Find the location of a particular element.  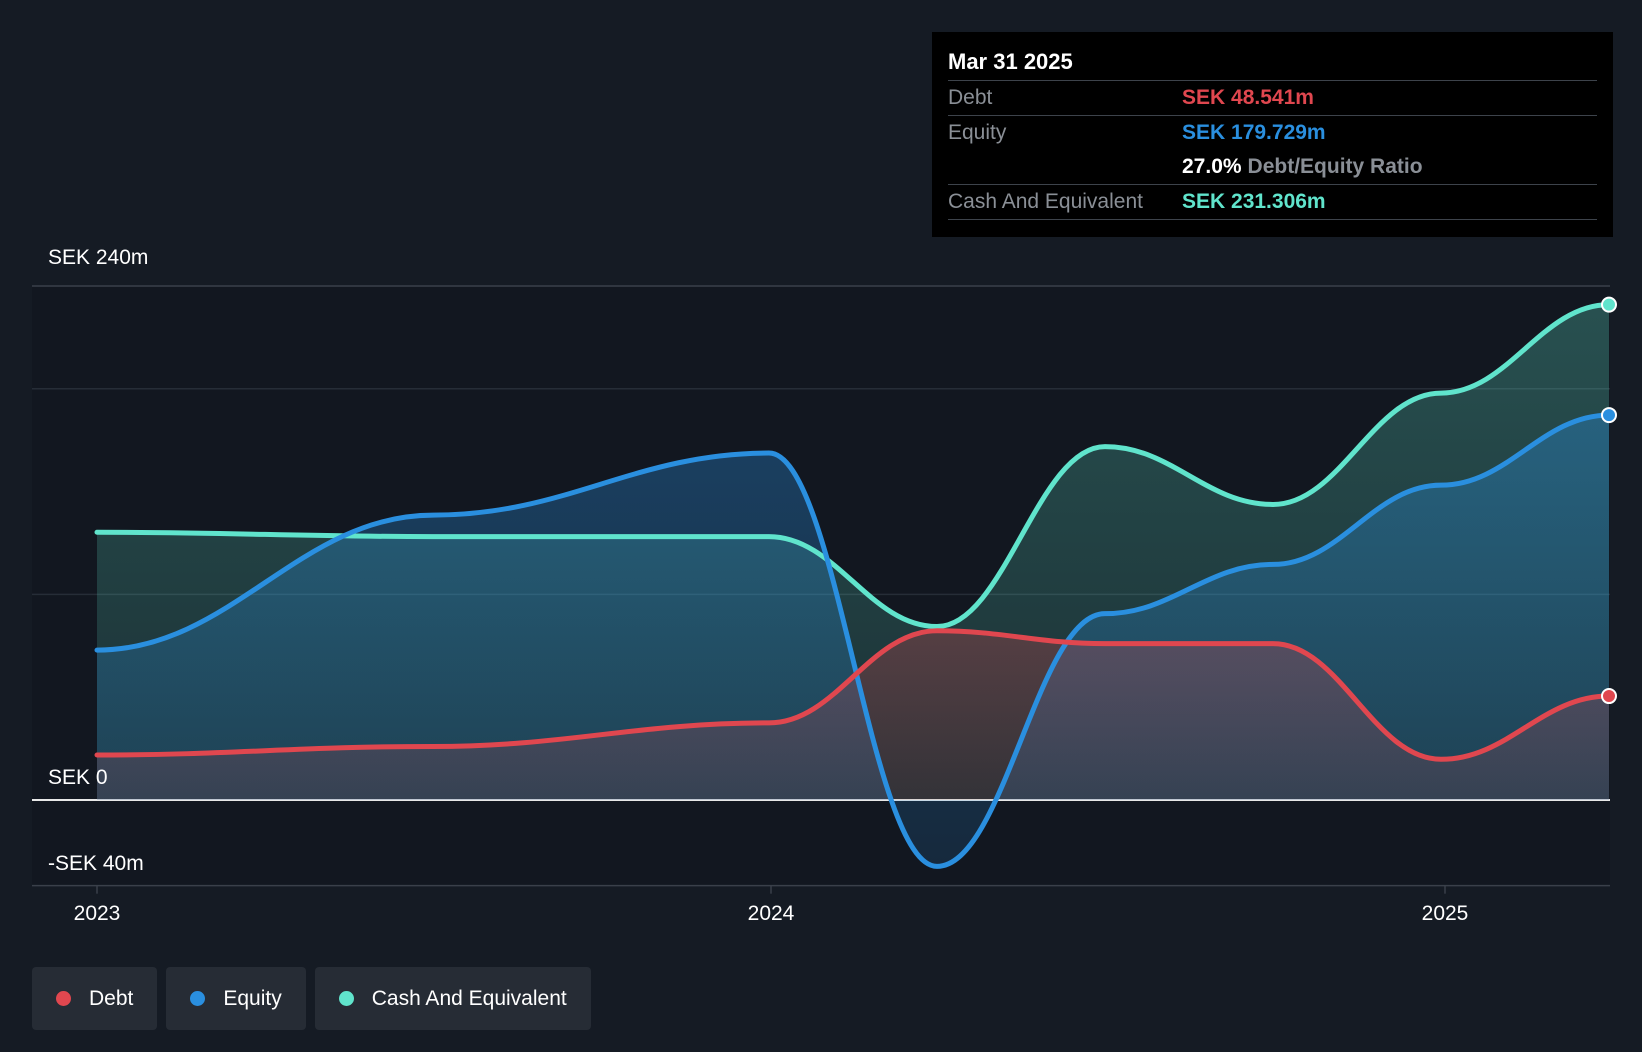

y-tick-label: SEK 240m is located at coordinates (98, 257).